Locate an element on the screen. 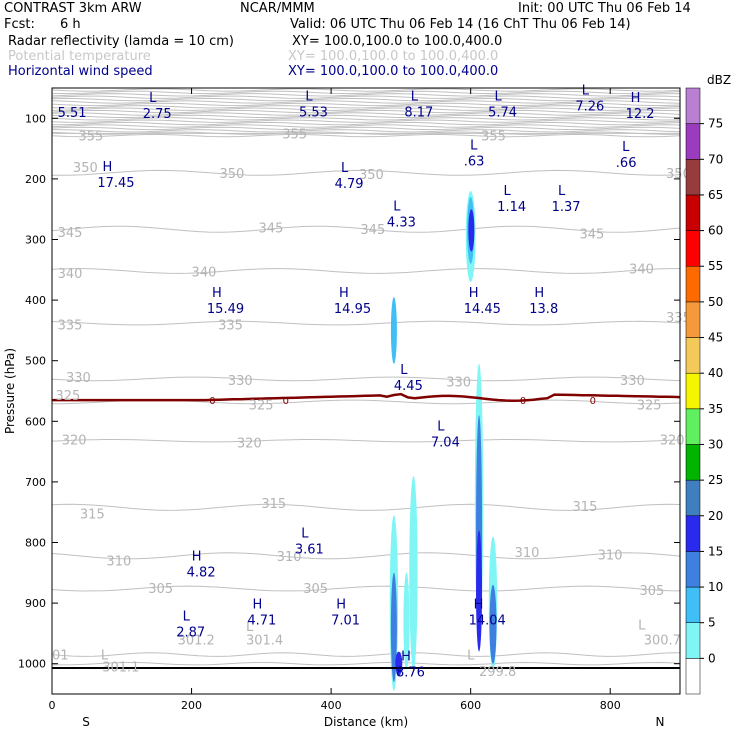  wind-speed-label: 2.87 is located at coordinates (190, 633).